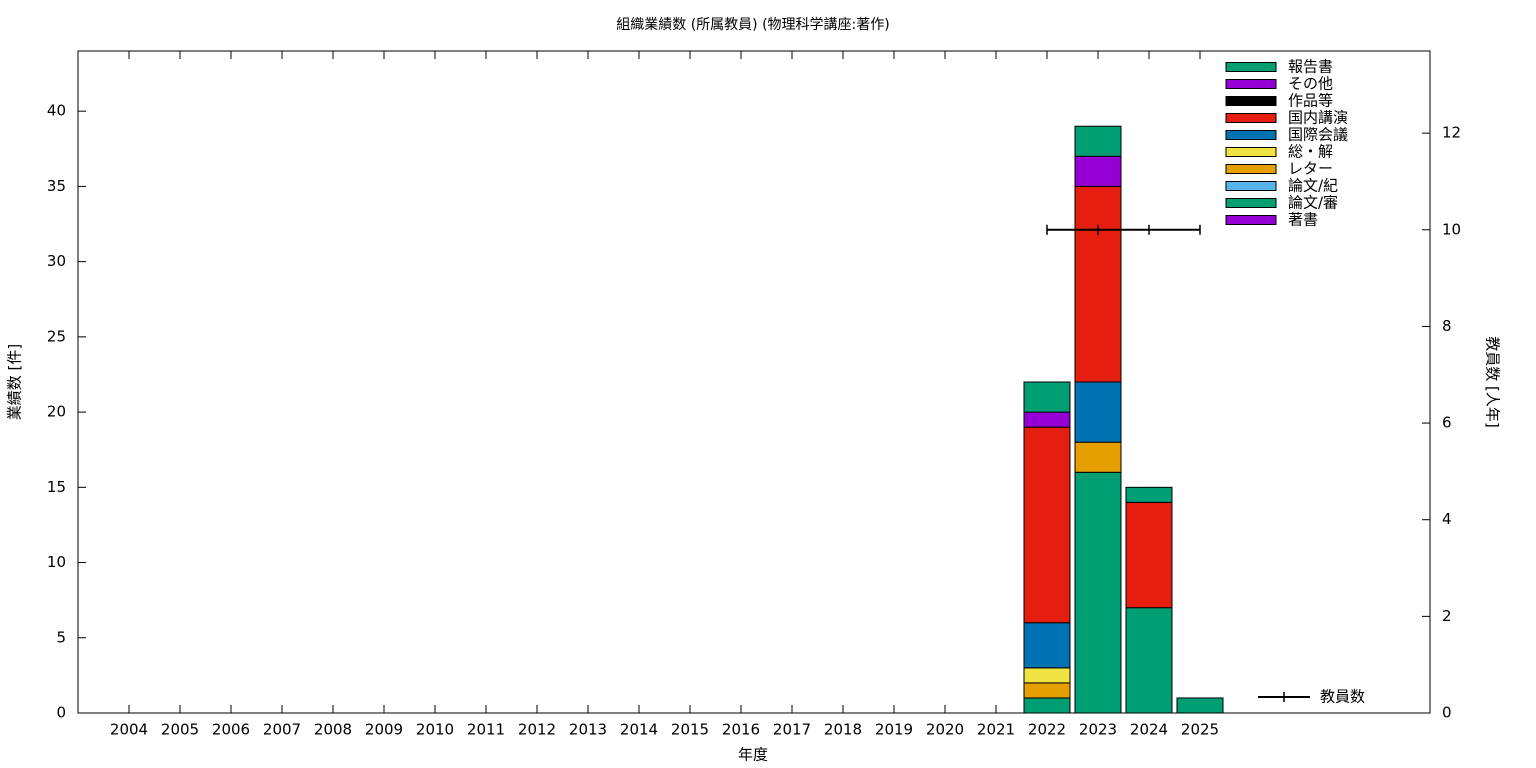 This screenshot has width=1536, height=768. What do you see at coordinates (894, 730) in the screenshot?
I see `x-tick-label: 2019` at bounding box center [894, 730].